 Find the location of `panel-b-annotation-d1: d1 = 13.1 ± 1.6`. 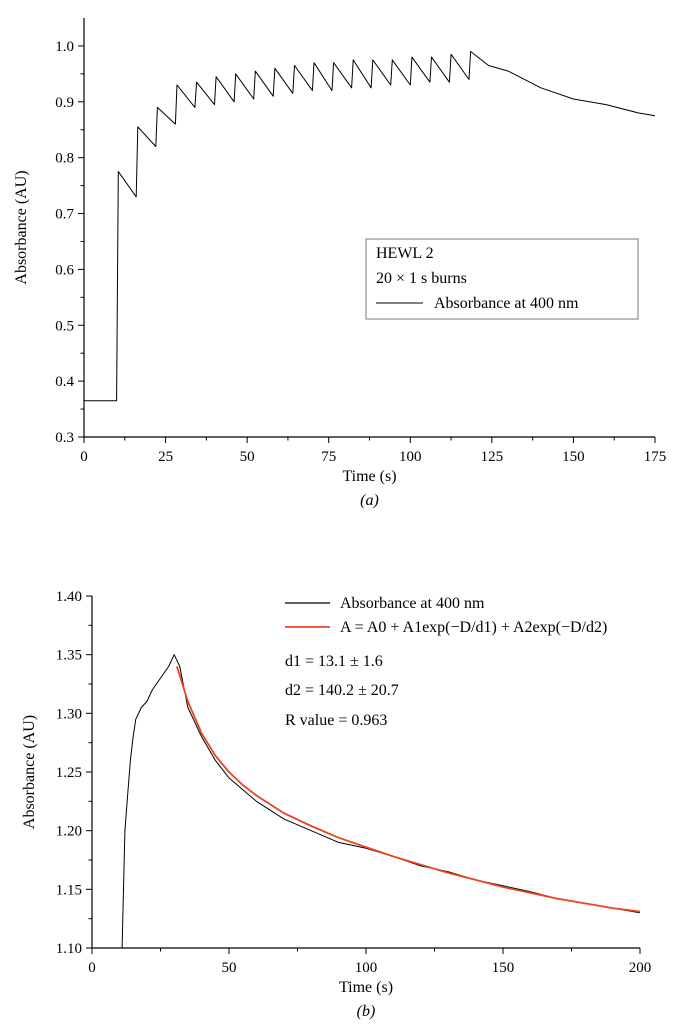

panel-b-annotation-d1: d1 = 13.1 ± 1.6 is located at coordinates (334, 661).